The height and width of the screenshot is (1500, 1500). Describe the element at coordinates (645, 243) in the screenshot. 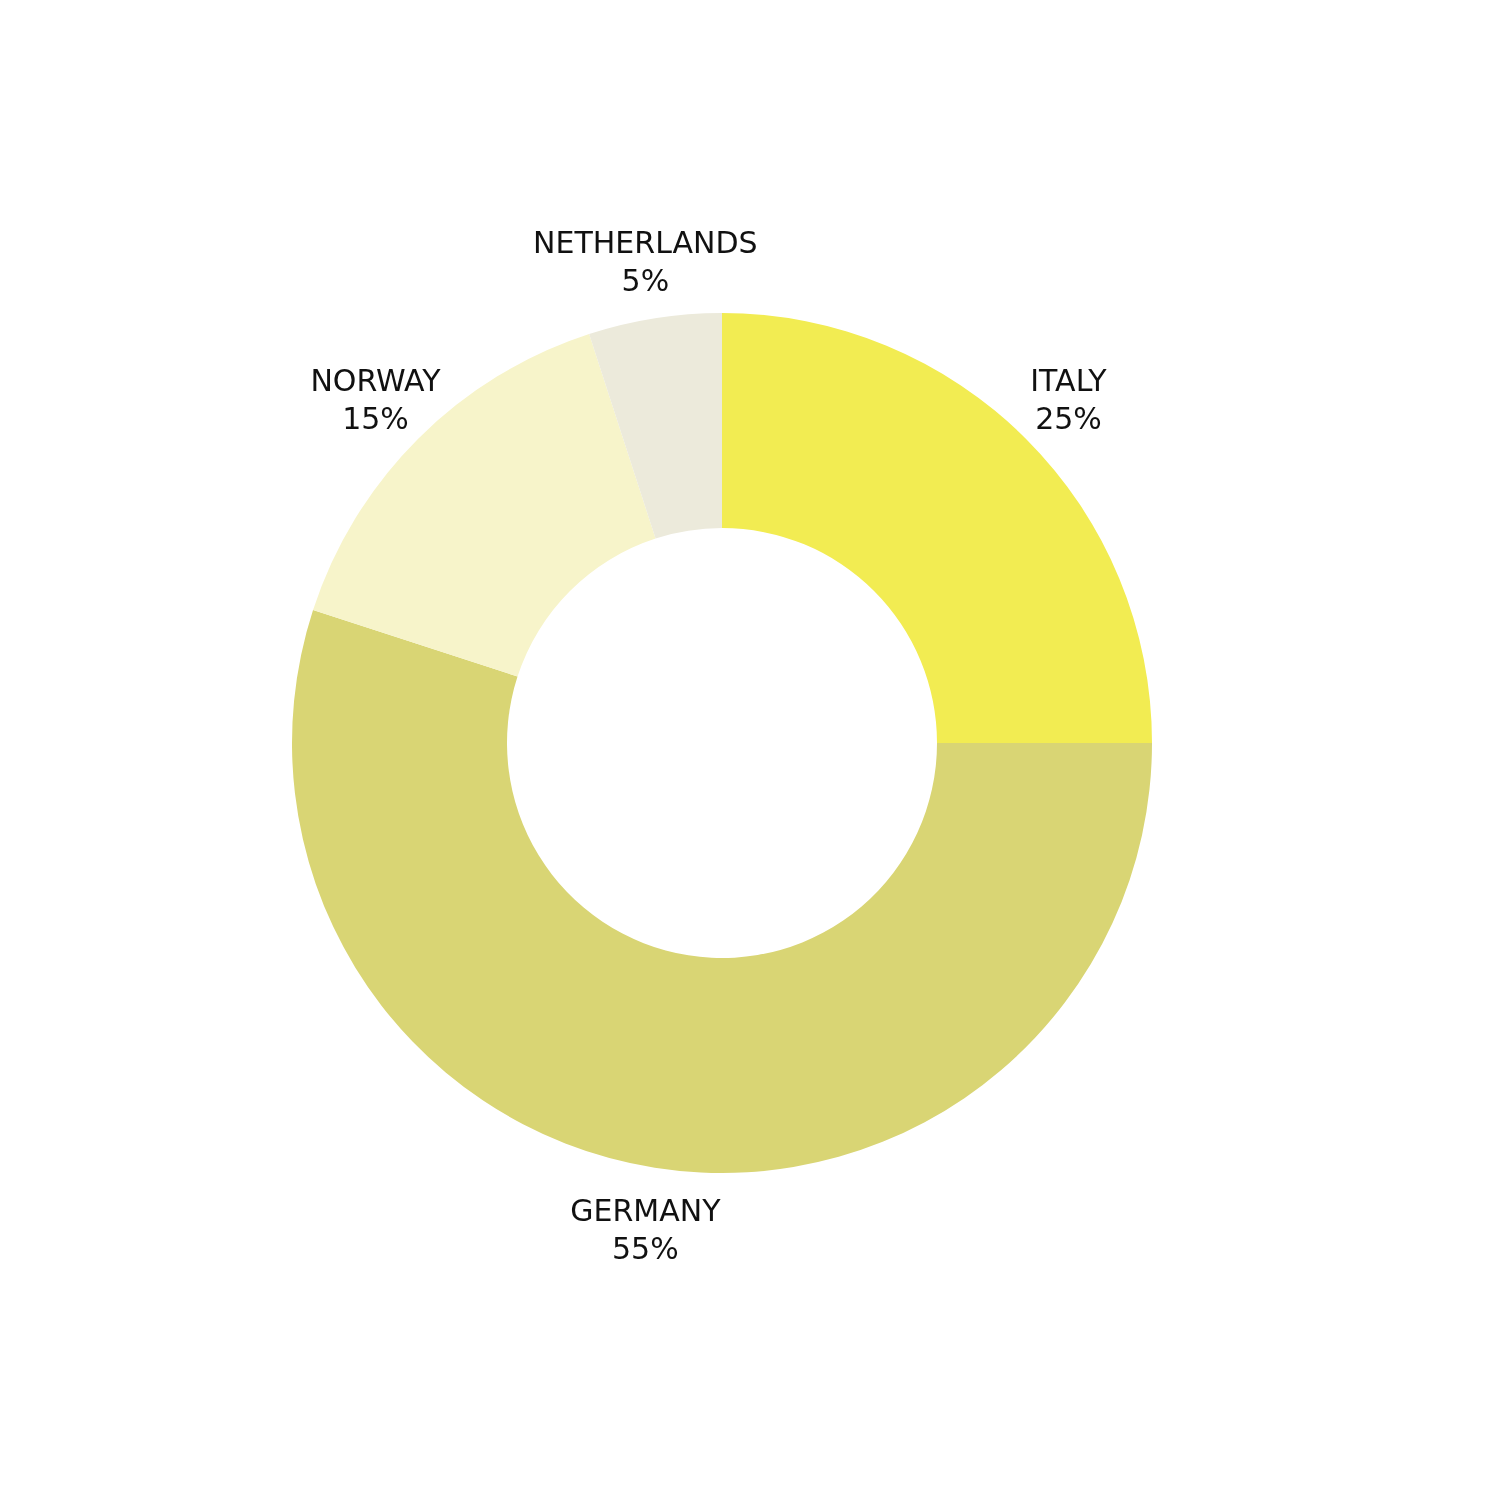

I see `slice-label: NETHERLANDS` at that location.